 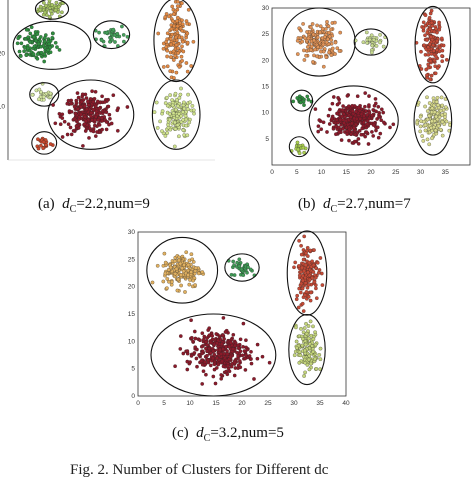 I want to click on x-tick-label: 5, so click(x=164, y=403).